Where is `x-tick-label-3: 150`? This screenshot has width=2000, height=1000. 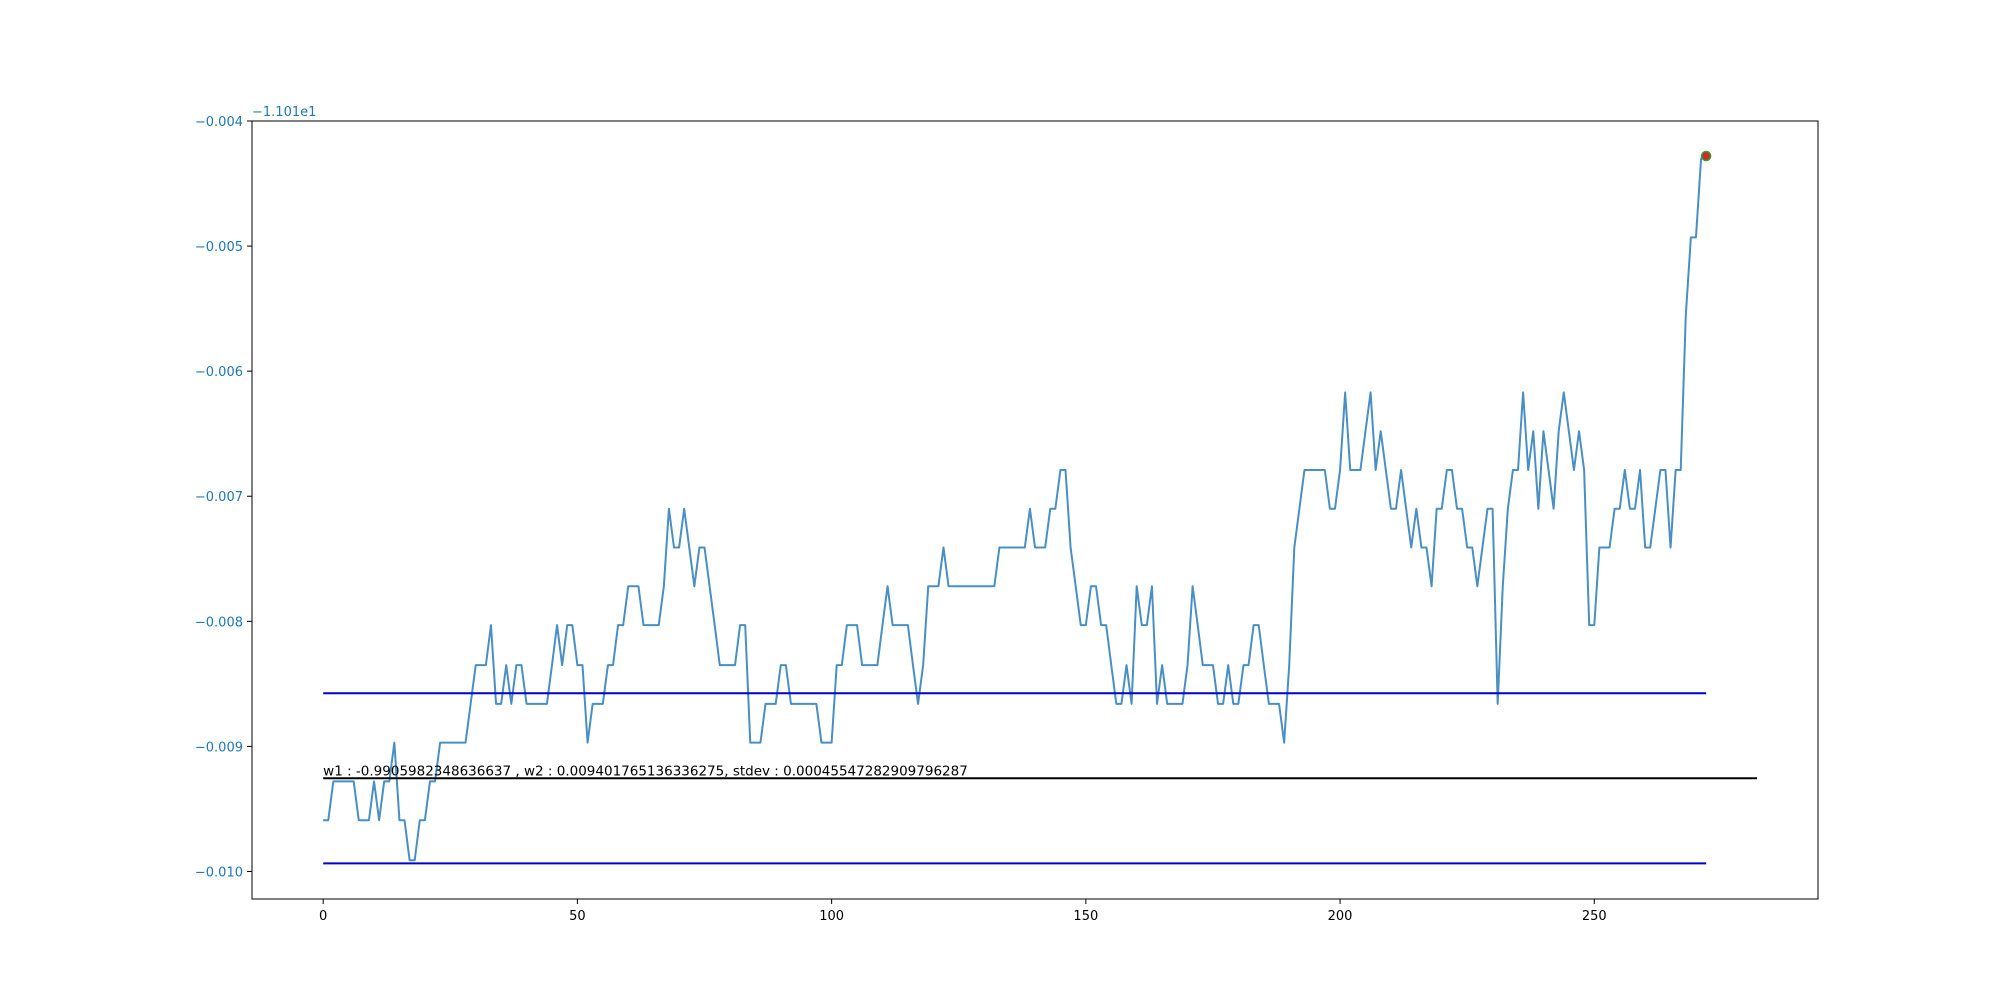 x-tick-label-3: 150 is located at coordinates (1085, 916).